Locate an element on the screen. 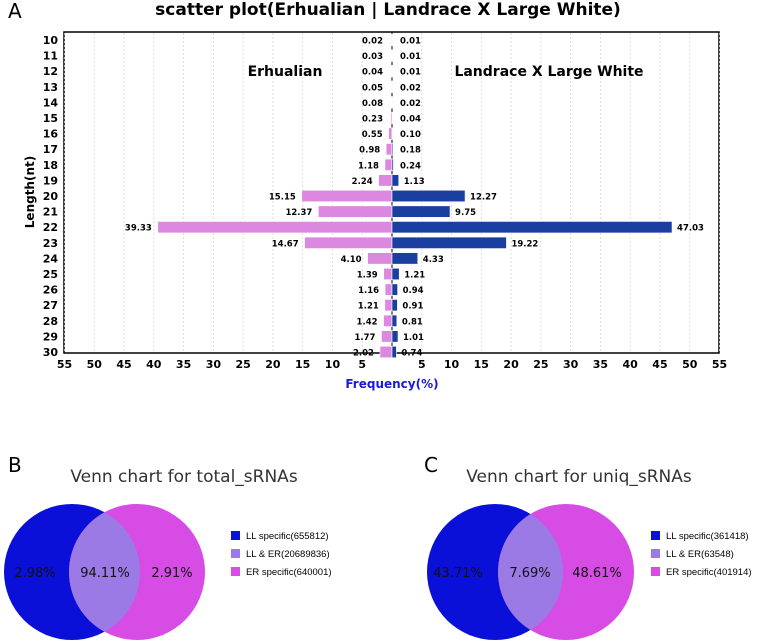 This screenshot has width=772, height=641. y-axis-title: Length(nt) is located at coordinates (30, 192).